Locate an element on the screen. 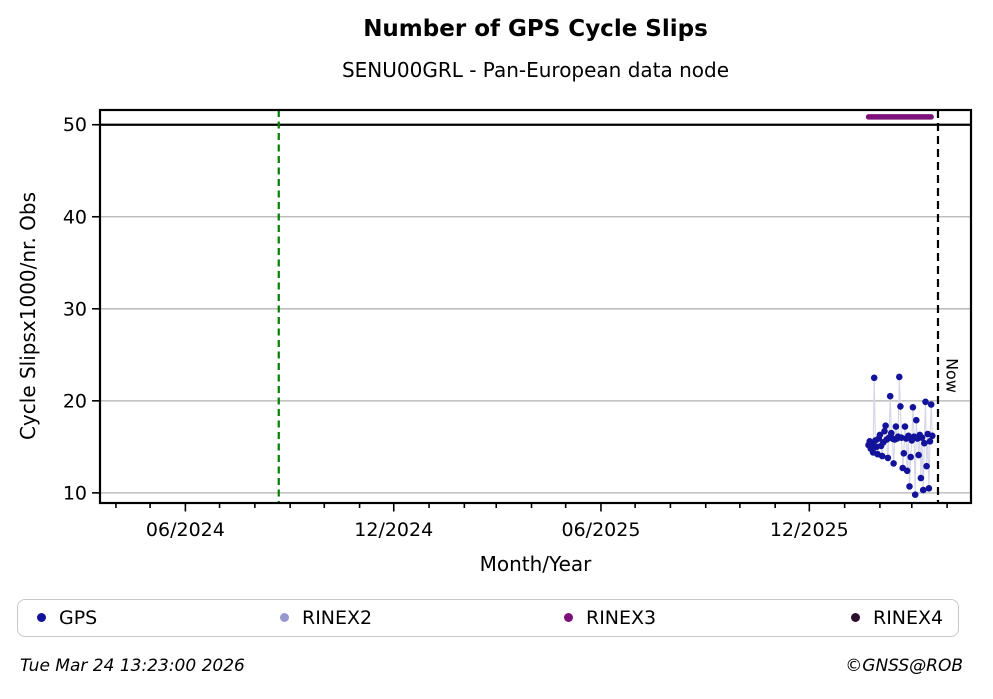 This screenshot has width=993, height=699. rinex4-marker-icon is located at coordinates (855, 617).